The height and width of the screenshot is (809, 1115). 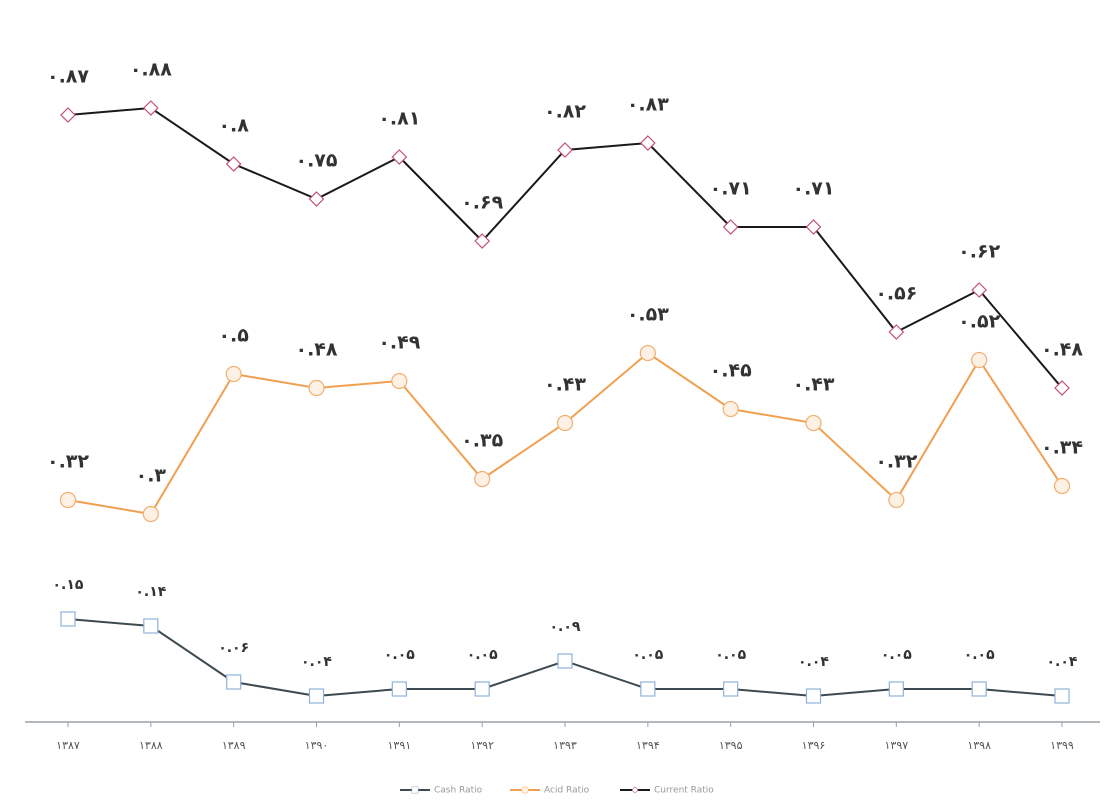 What do you see at coordinates (317, 745) in the screenshot?
I see `x-tick-label: ۱۳۹۰` at bounding box center [317, 745].